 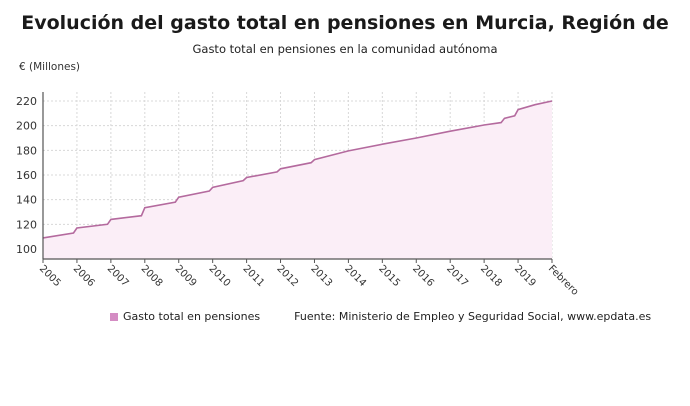 What do you see at coordinates (50, 67) in the screenshot?
I see `y-axis-unit-label: € (Millones)` at bounding box center [50, 67].